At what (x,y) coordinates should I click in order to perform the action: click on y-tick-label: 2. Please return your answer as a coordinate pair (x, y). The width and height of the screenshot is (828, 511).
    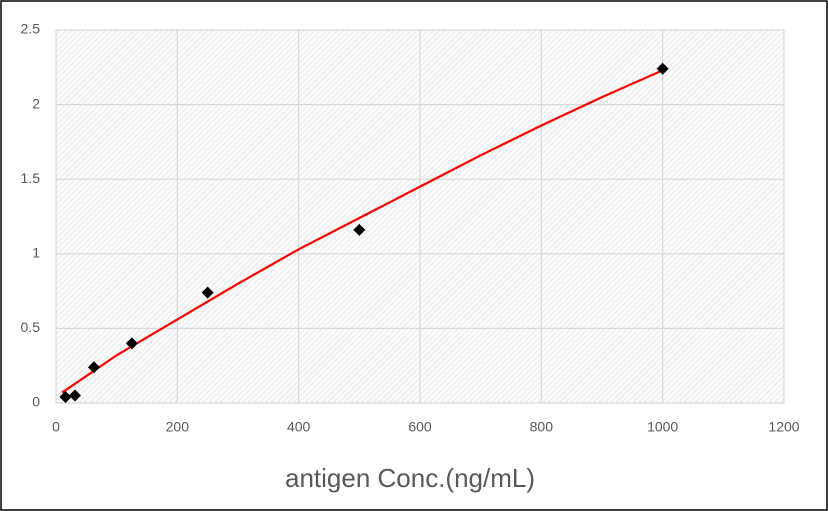
    Looking at the image, I should click on (36, 103).